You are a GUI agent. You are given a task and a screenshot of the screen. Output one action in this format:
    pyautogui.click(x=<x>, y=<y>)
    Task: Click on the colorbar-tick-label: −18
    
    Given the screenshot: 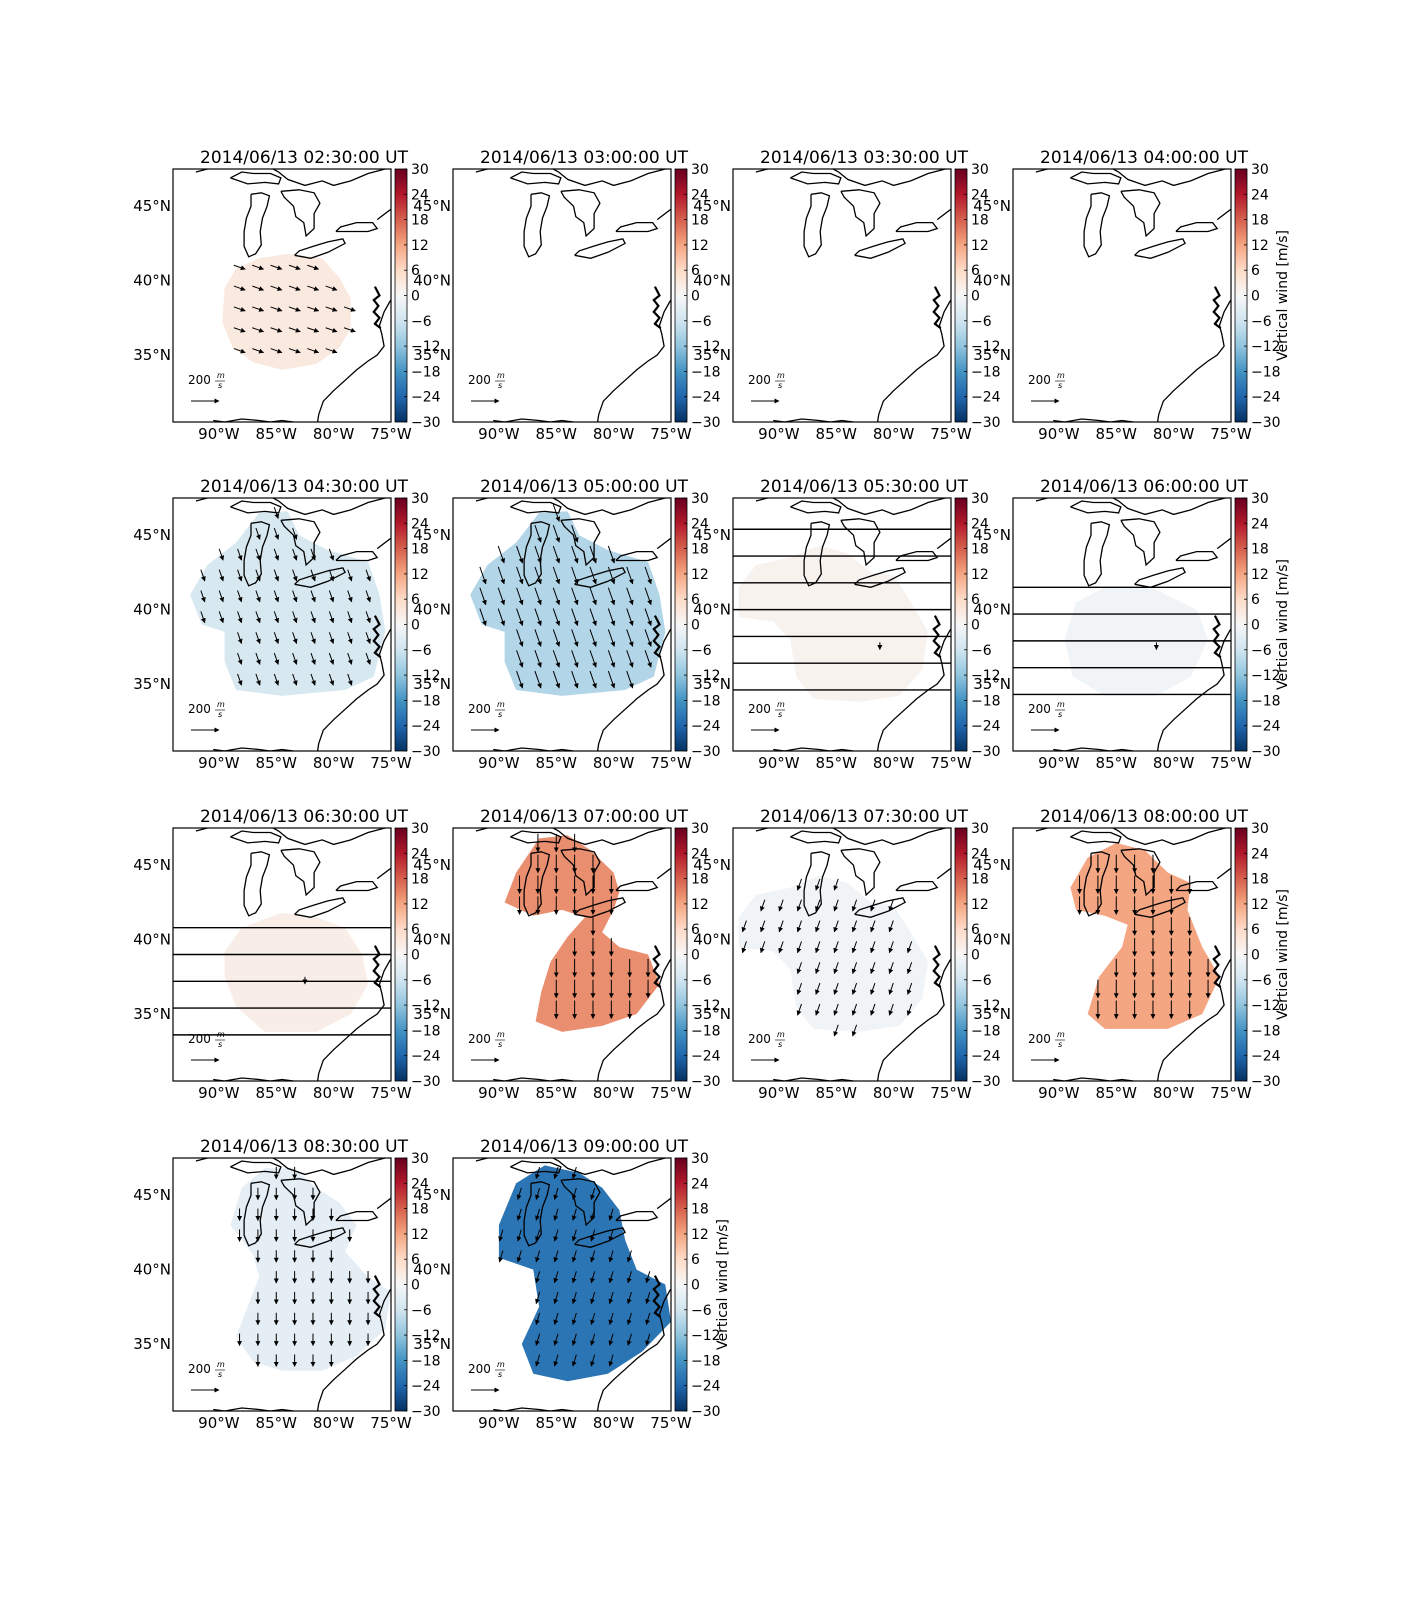 What is the action you would take?
    pyautogui.click(x=706, y=1361)
    